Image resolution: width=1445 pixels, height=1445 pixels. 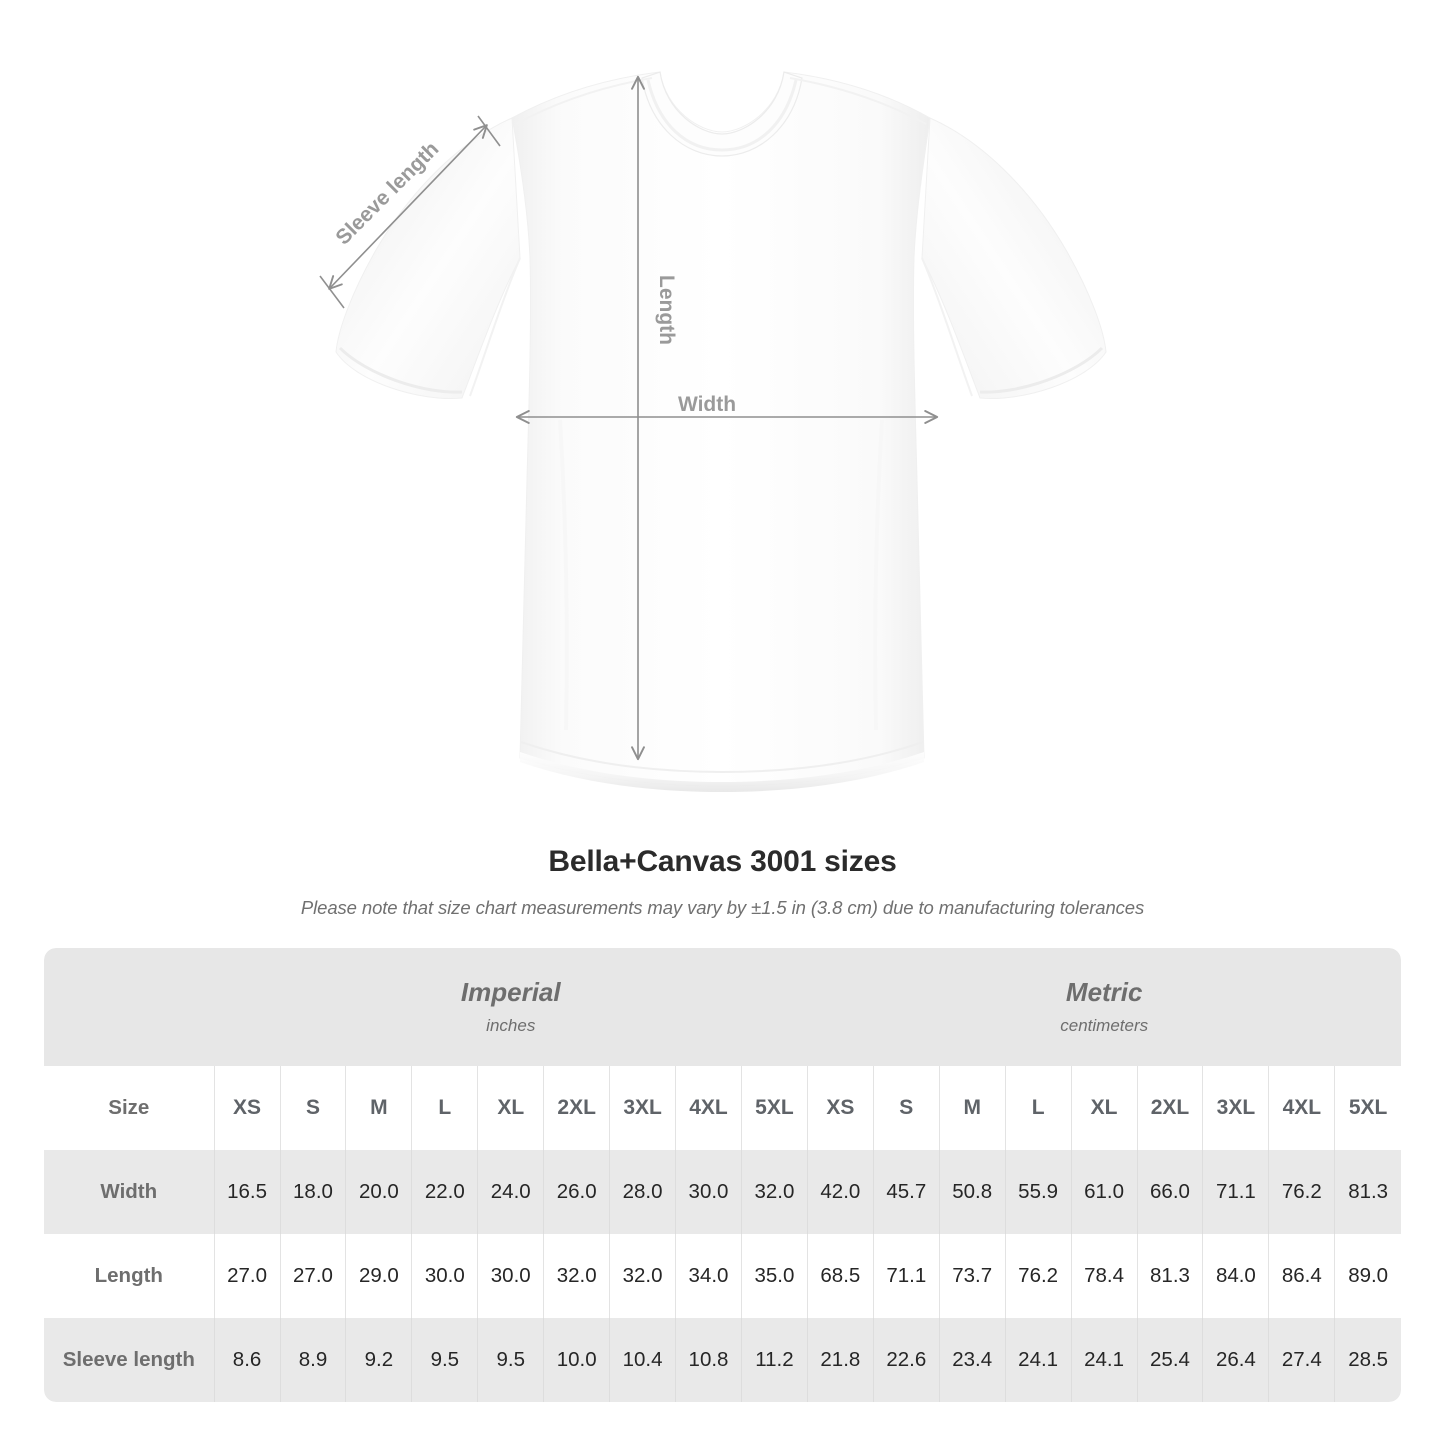 I want to click on cell-value: 22.0, so click(x=444, y=1191).